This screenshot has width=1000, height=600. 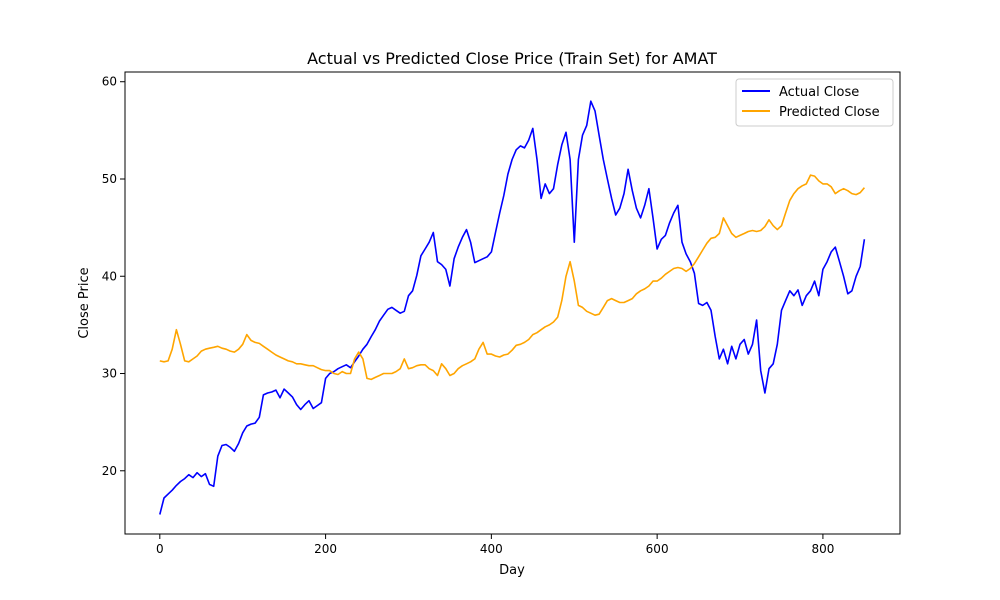 I want to click on y-axis: 20 30 40 50 60, so click(x=113, y=276).